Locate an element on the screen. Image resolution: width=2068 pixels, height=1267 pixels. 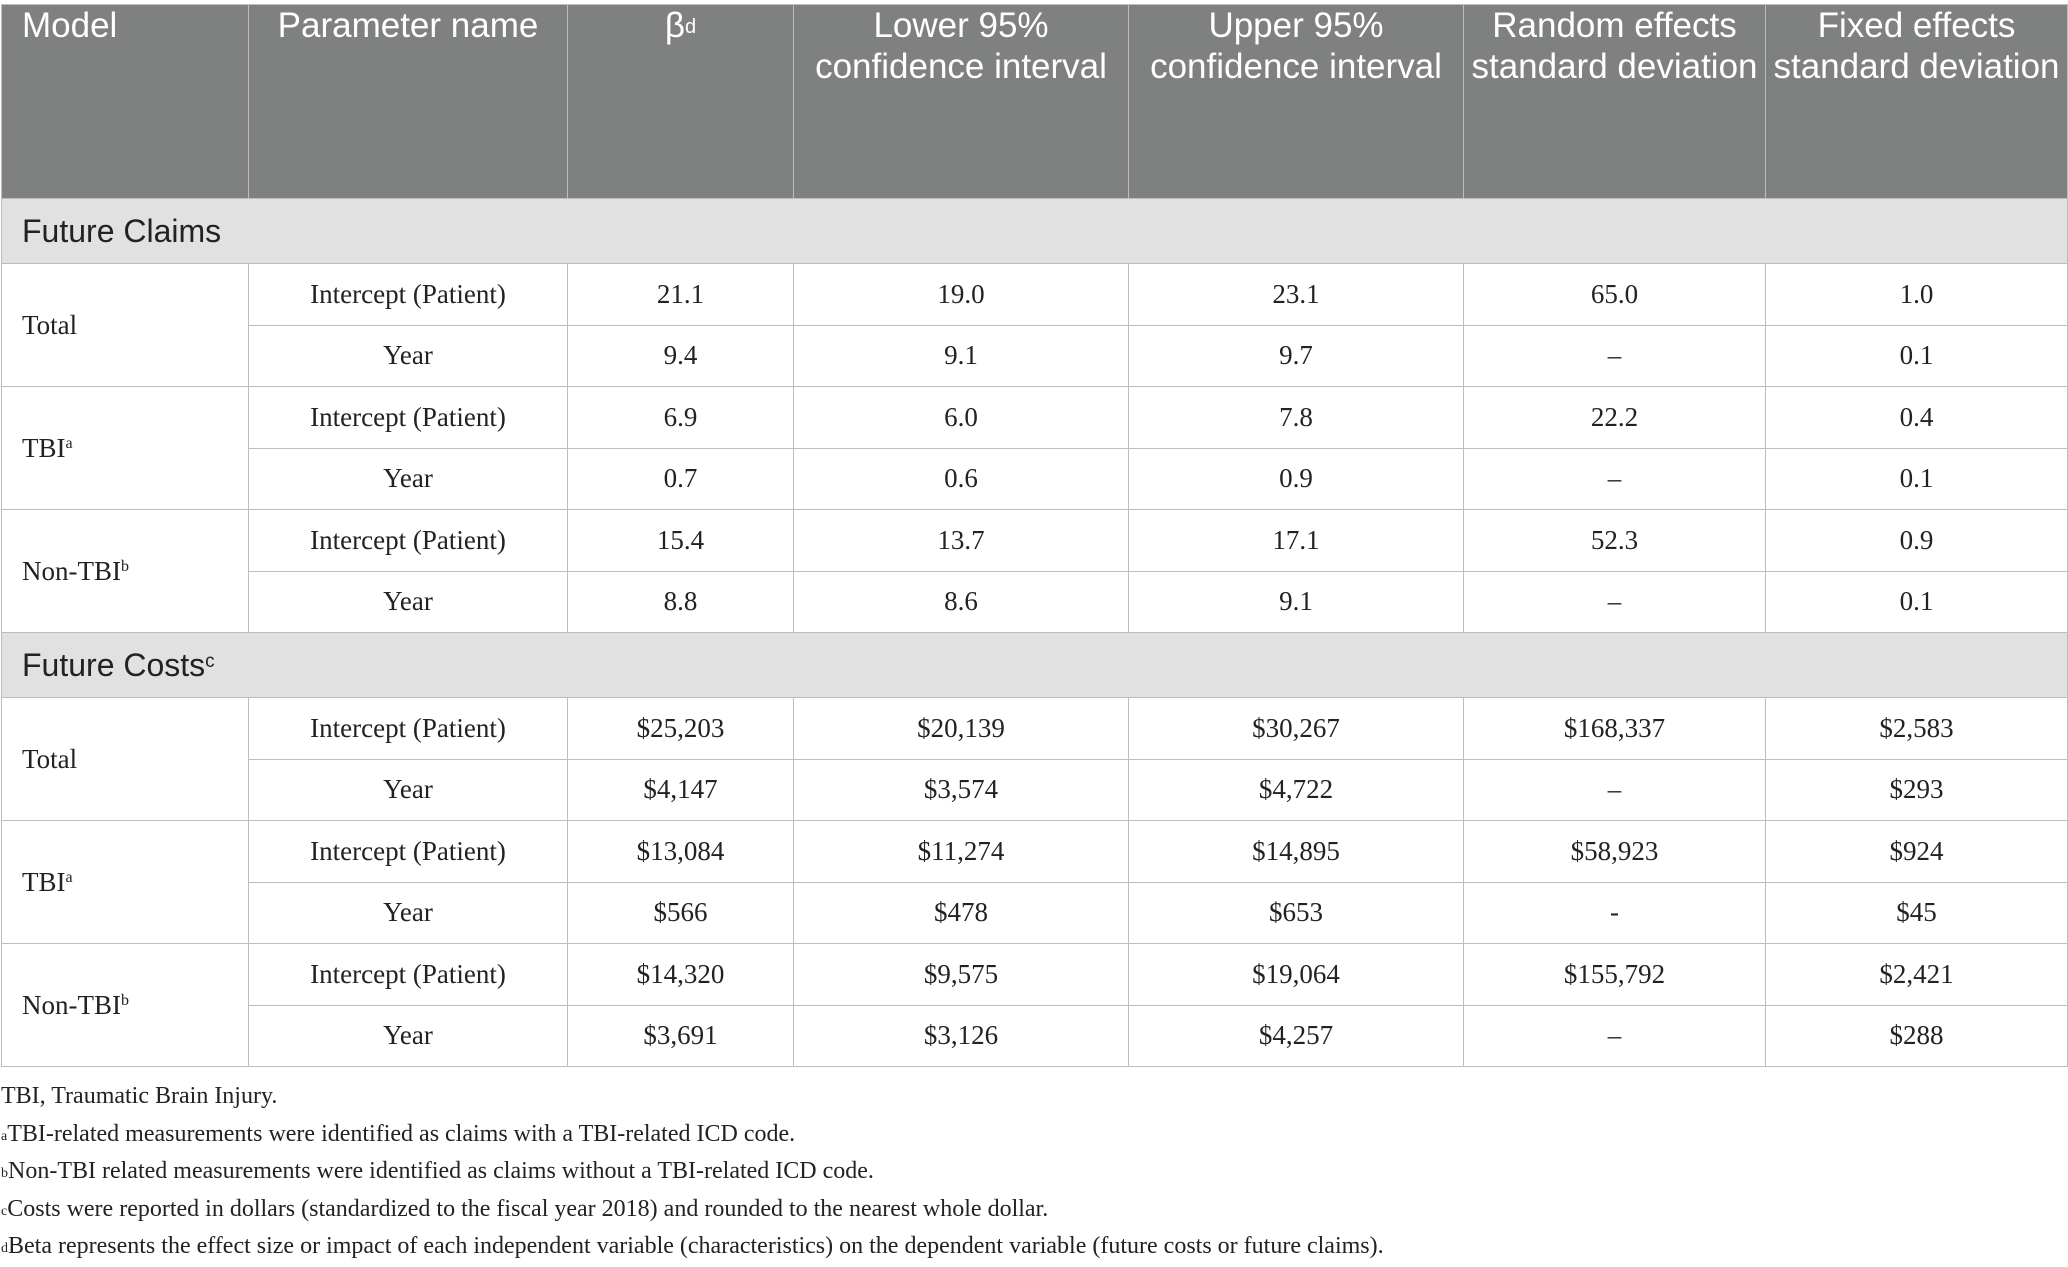
fixed-sd-cell: $45 is located at coordinates (1916, 912).